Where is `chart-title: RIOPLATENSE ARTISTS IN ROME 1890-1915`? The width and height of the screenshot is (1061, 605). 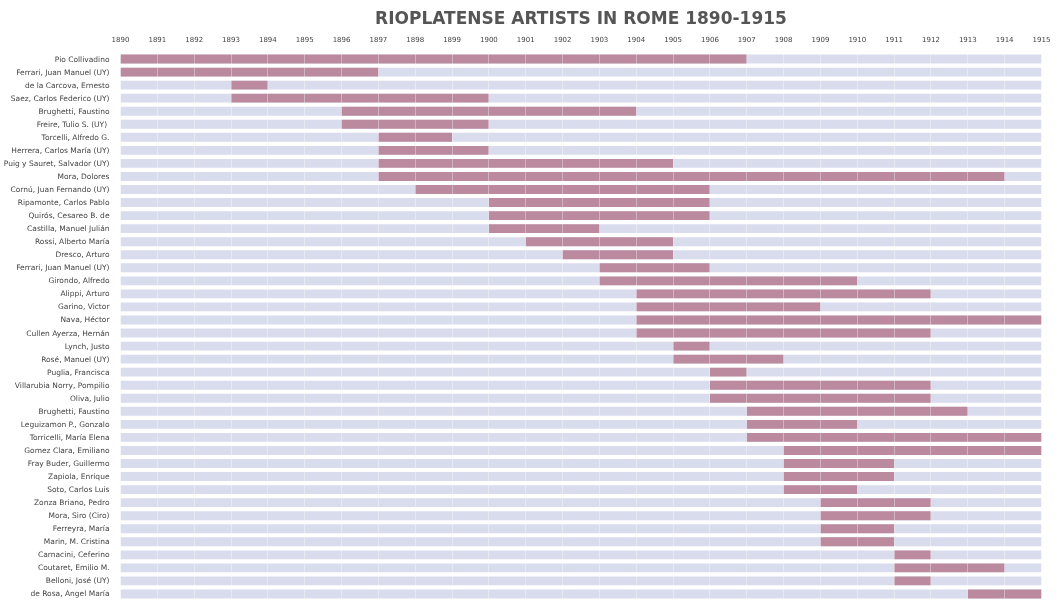
chart-title: RIOPLATENSE ARTISTS IN ROME 1890-1915 is located at coordinates (581, 17).